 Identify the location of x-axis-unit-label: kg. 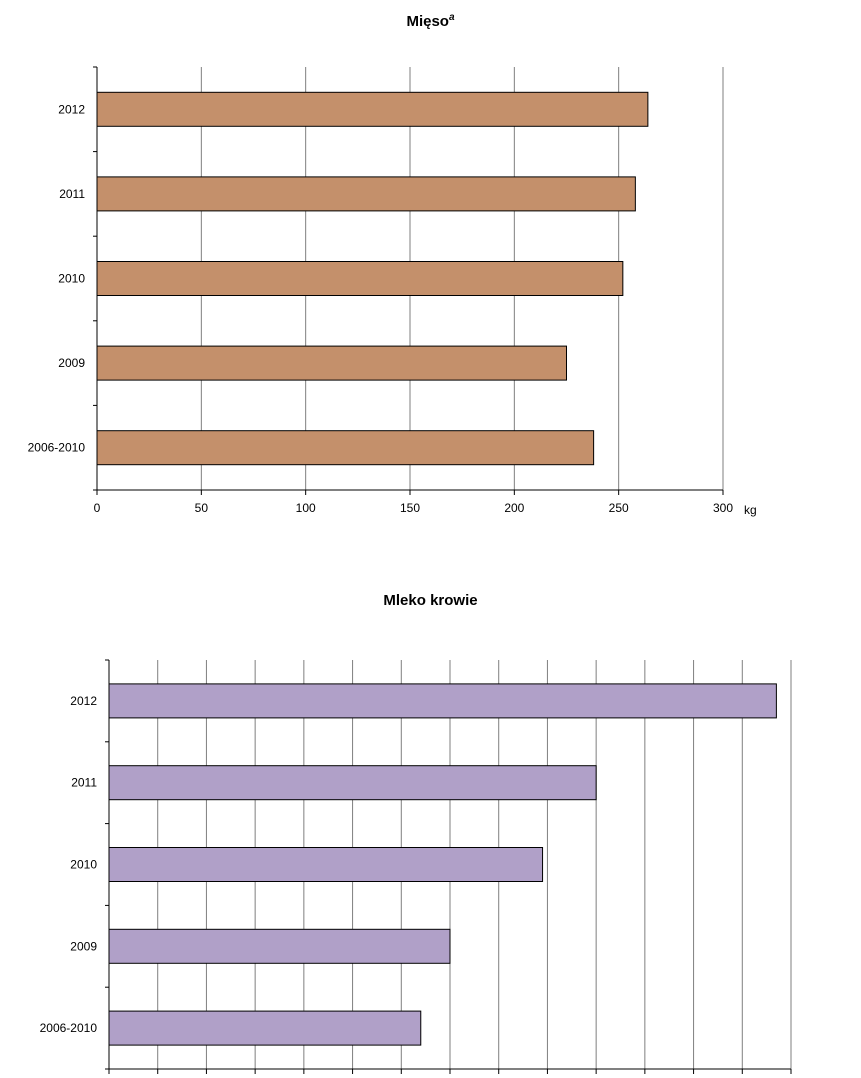
(750, 510).